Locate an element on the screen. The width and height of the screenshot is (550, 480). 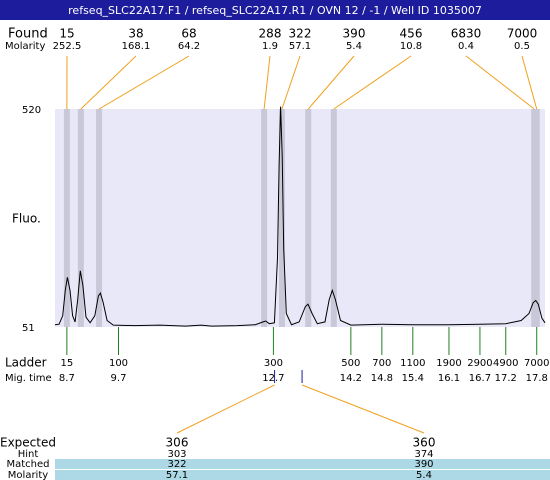
found-size: 68 is located at coordinates (188, 34).